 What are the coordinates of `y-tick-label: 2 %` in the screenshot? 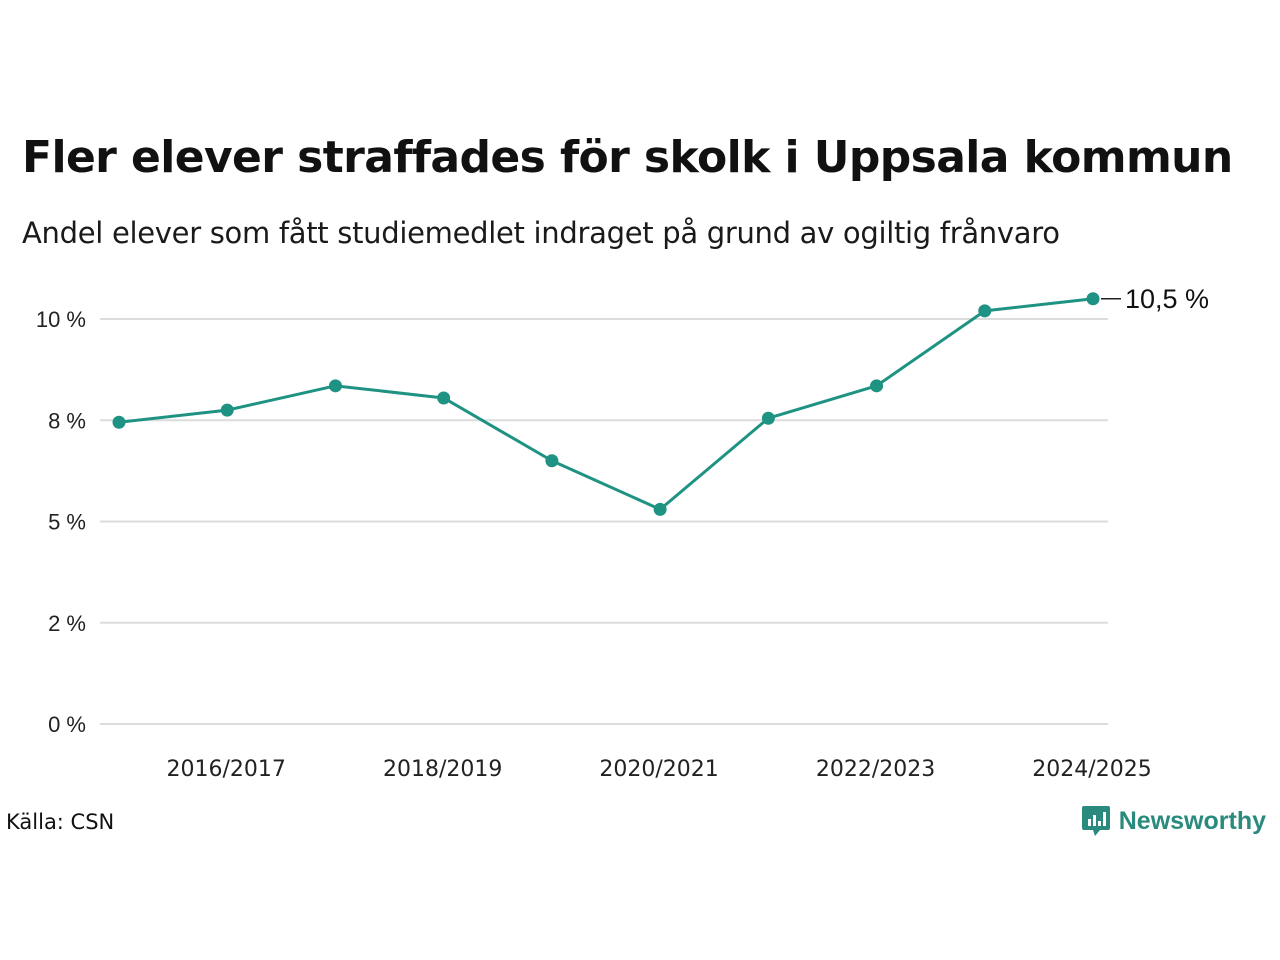 It's located at (67, 623).